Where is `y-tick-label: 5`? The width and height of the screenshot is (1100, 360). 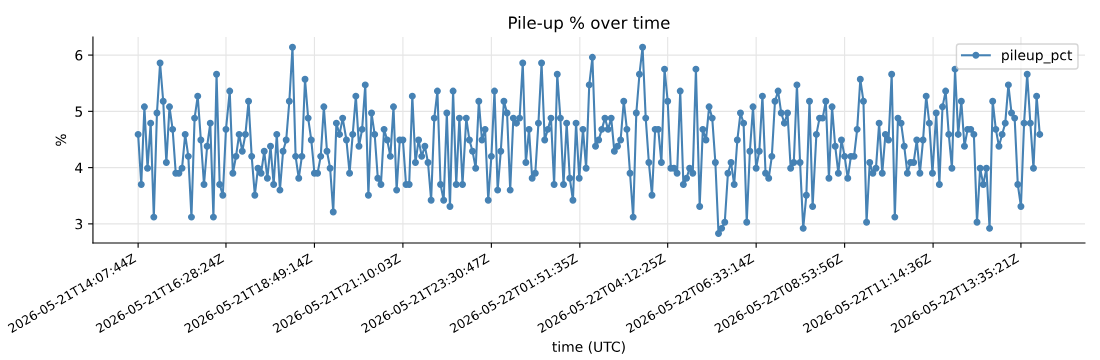 y-tick-label: 5 is located at coordinates (79, 111).